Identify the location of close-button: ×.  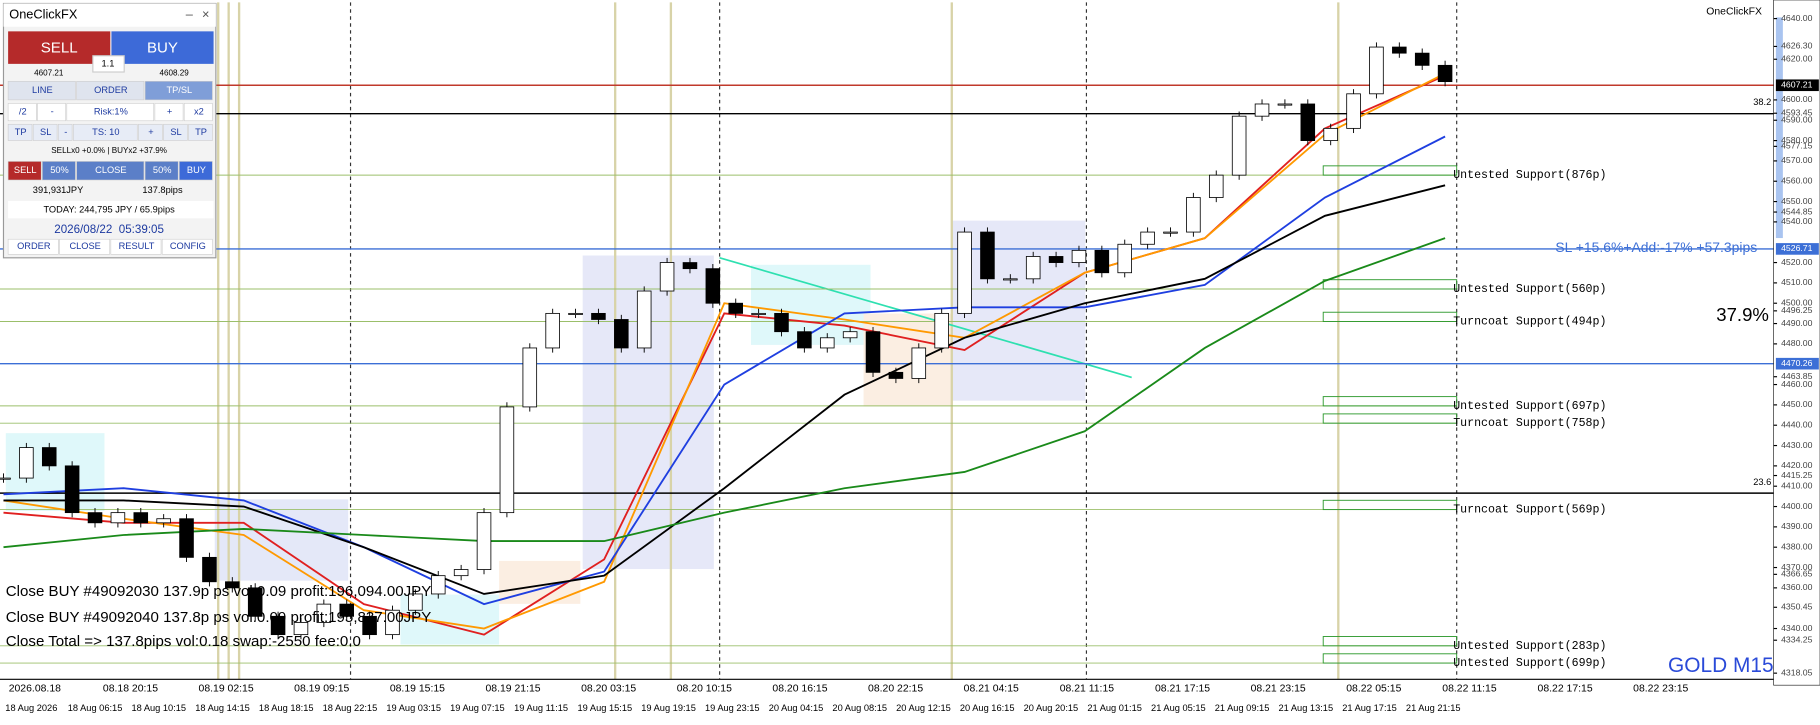
(205, 13).